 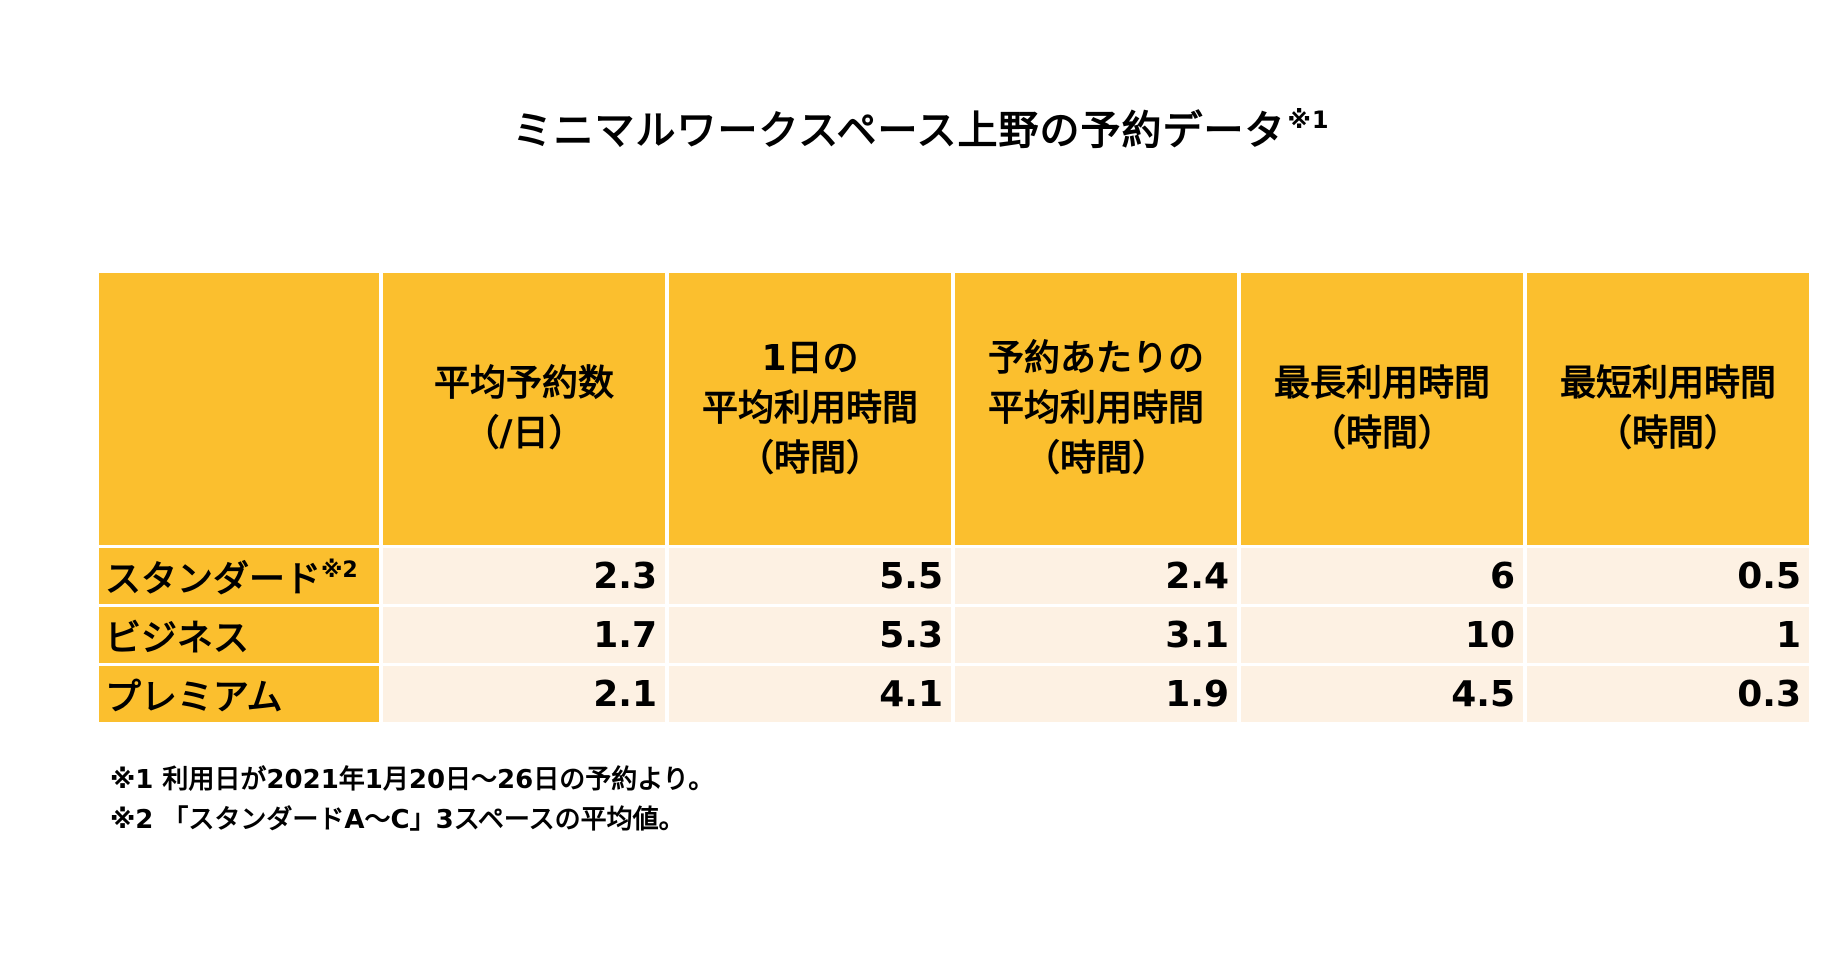 I want to click on header-cell-min-usage: 最短利用時間 （時間）, so click(x=1668, y=409).